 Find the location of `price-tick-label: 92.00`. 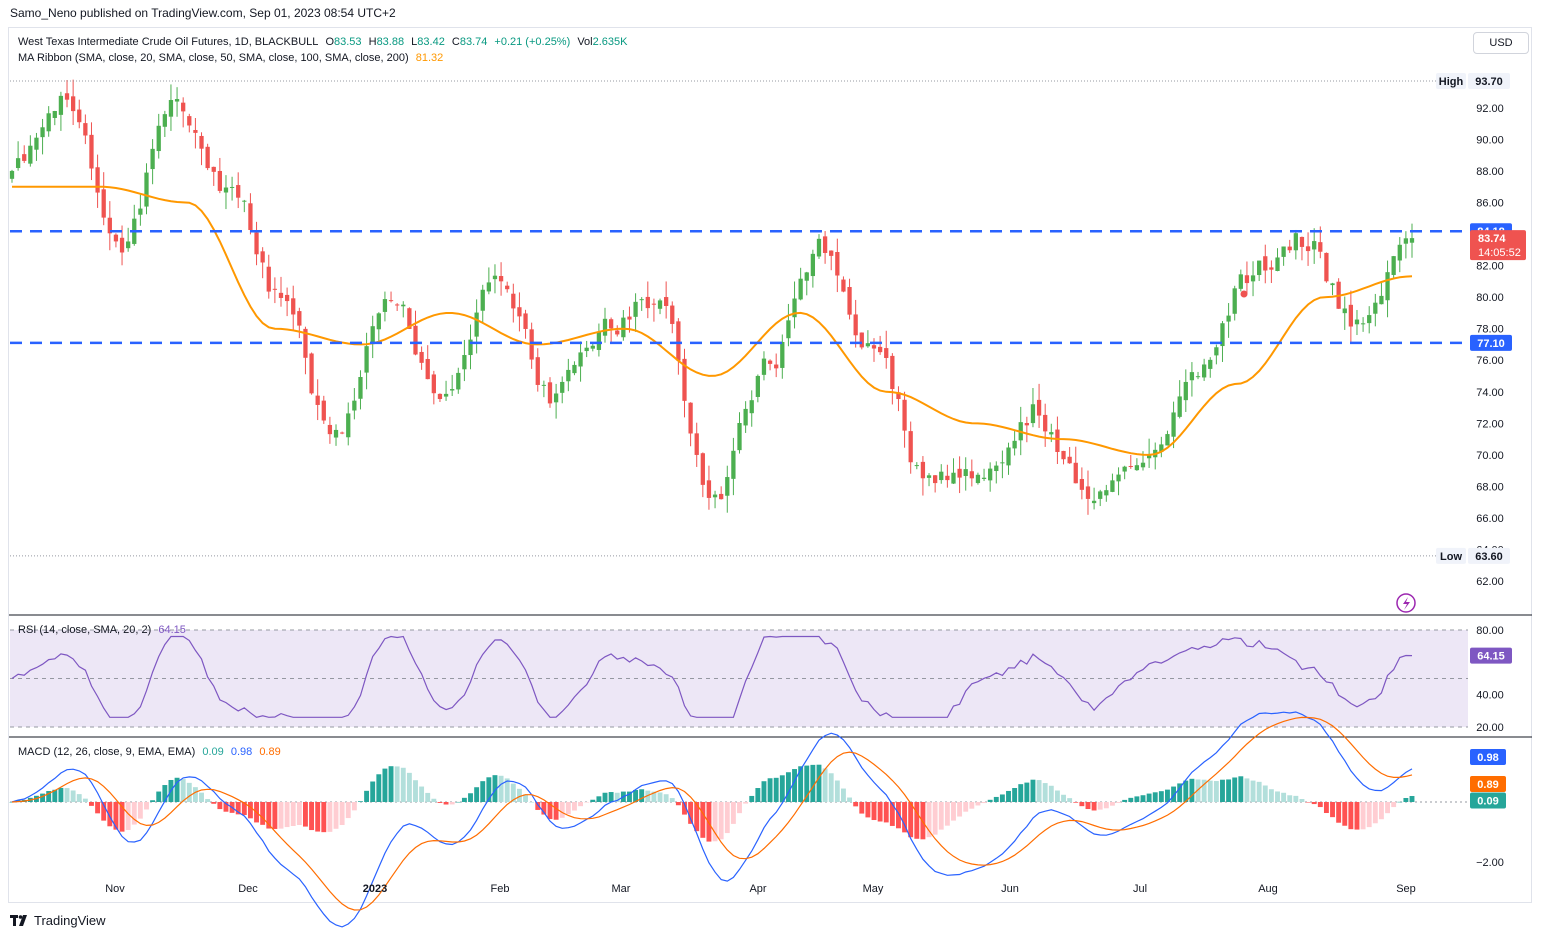

price-tick-label: 92.00 is located at coordinates (1490, 109).